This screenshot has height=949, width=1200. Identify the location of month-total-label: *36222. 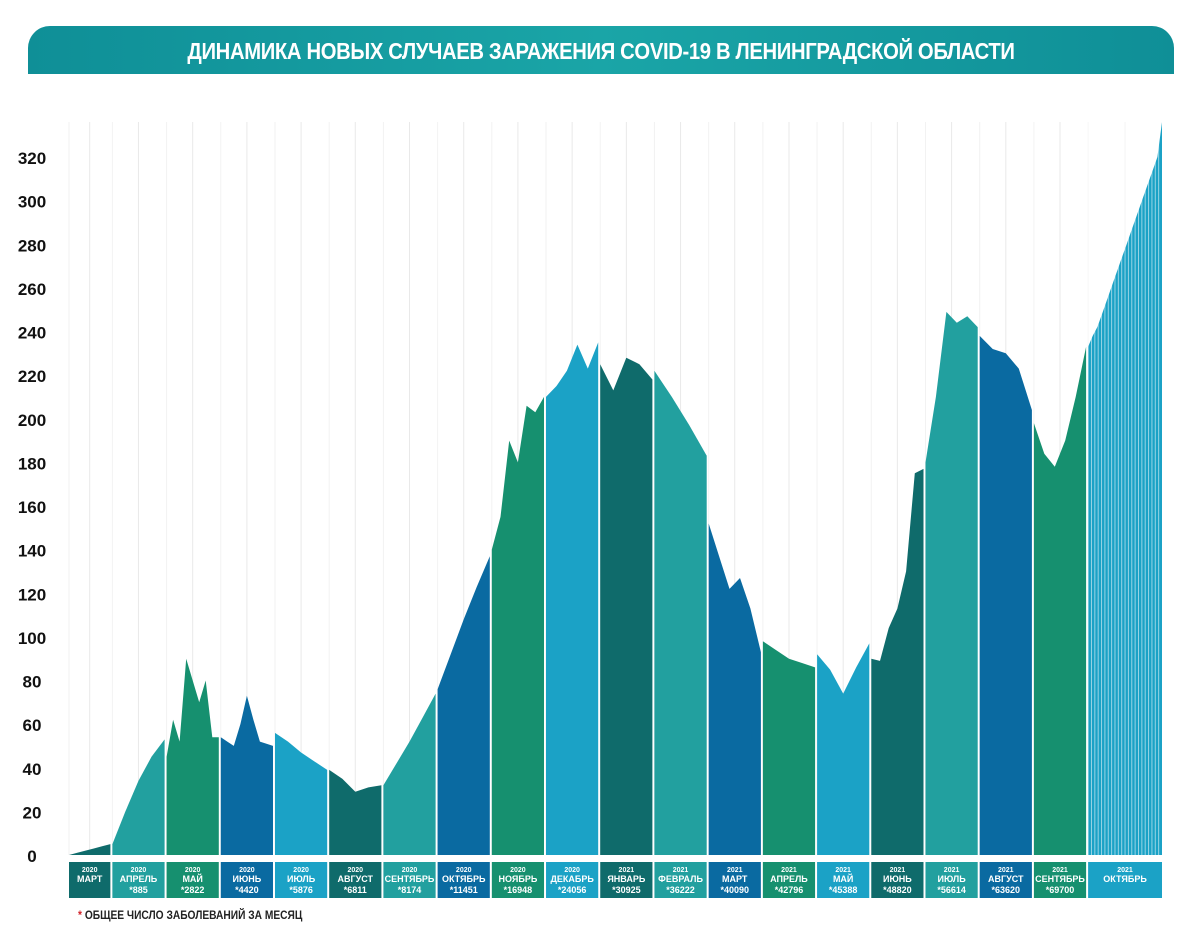
(680, 890).